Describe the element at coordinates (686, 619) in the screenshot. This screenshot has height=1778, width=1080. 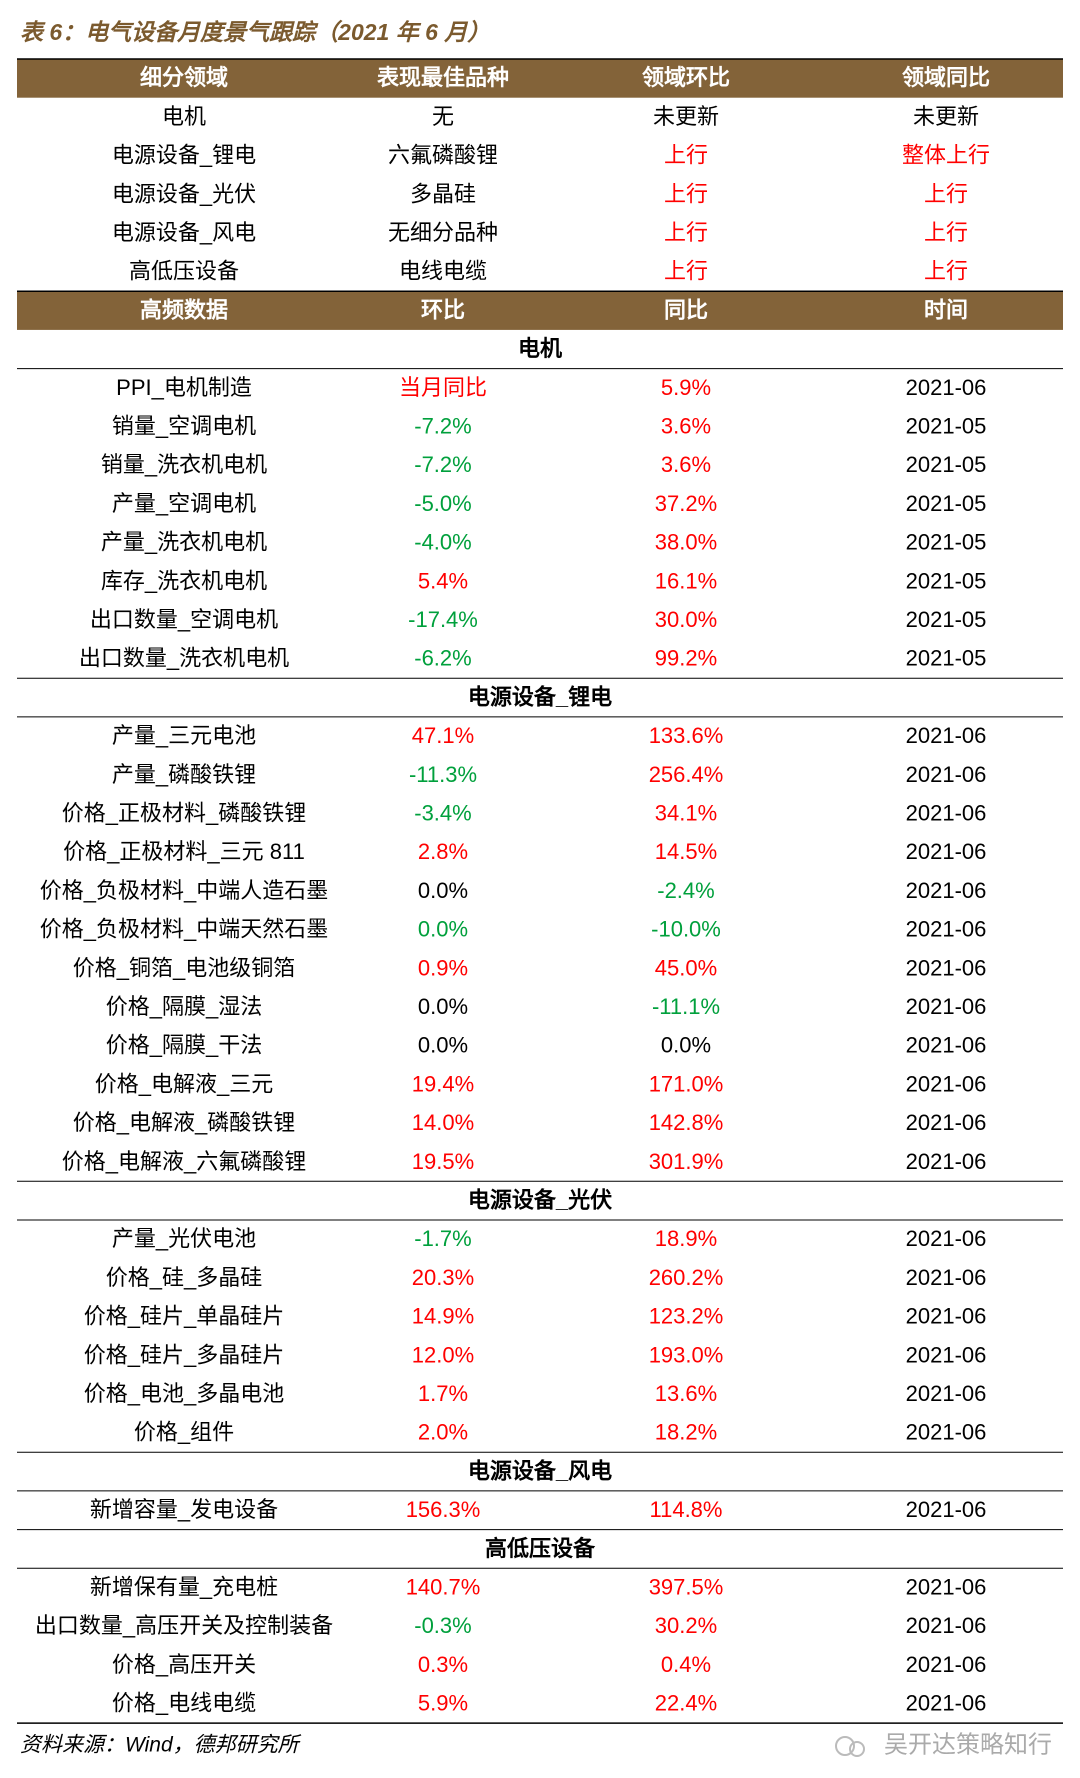
I see `cell: 30.0%` at that location.